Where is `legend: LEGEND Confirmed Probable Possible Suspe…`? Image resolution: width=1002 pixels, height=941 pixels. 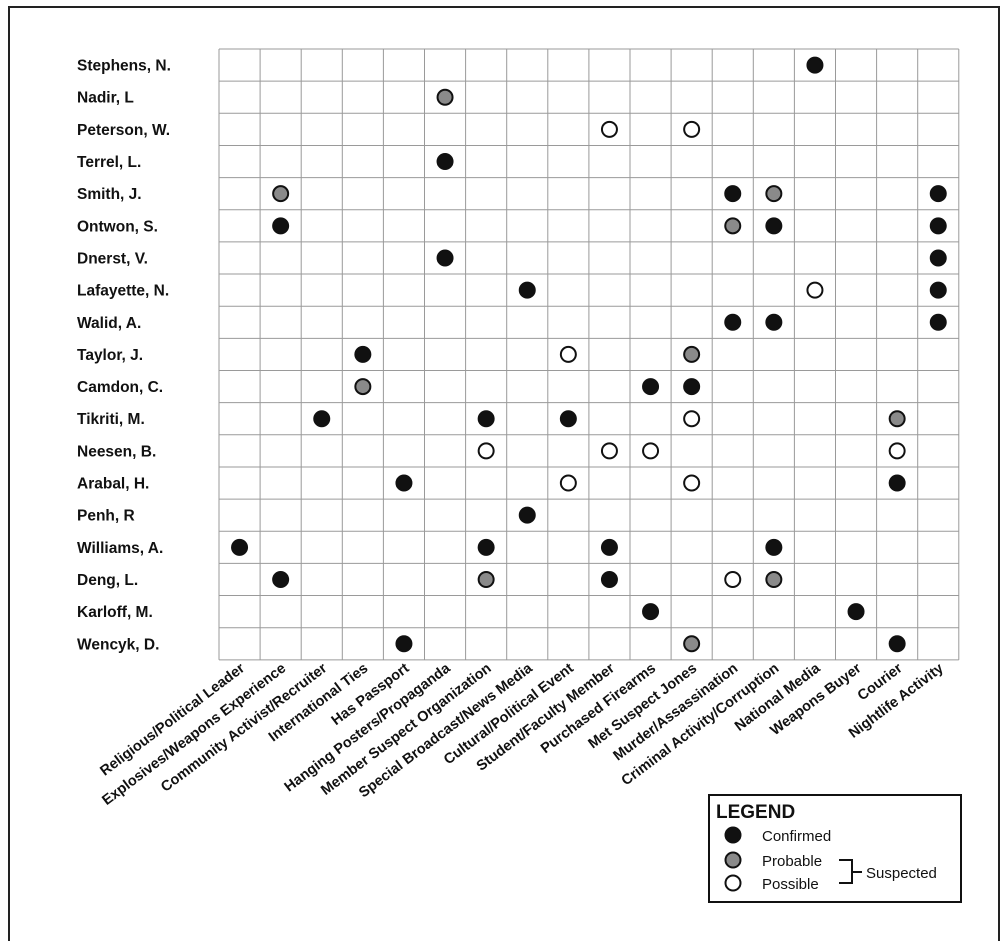
legend: LEGEND Confirmed Probable Possible Suspe… is located at coordinates (835, 848).